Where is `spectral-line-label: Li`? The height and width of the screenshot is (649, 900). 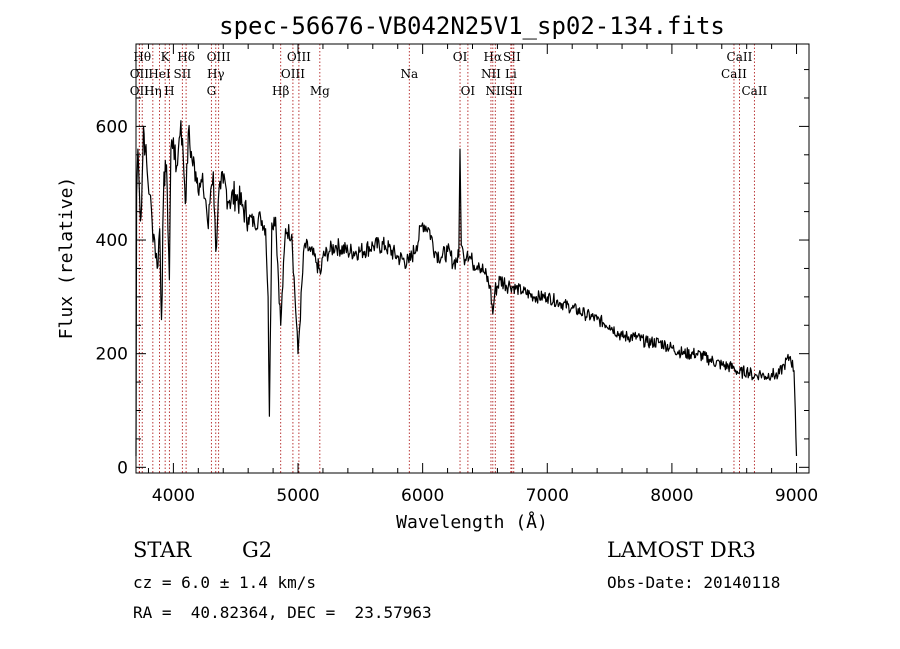
spectral-line-label: Li is located at coordinates (511, 74).